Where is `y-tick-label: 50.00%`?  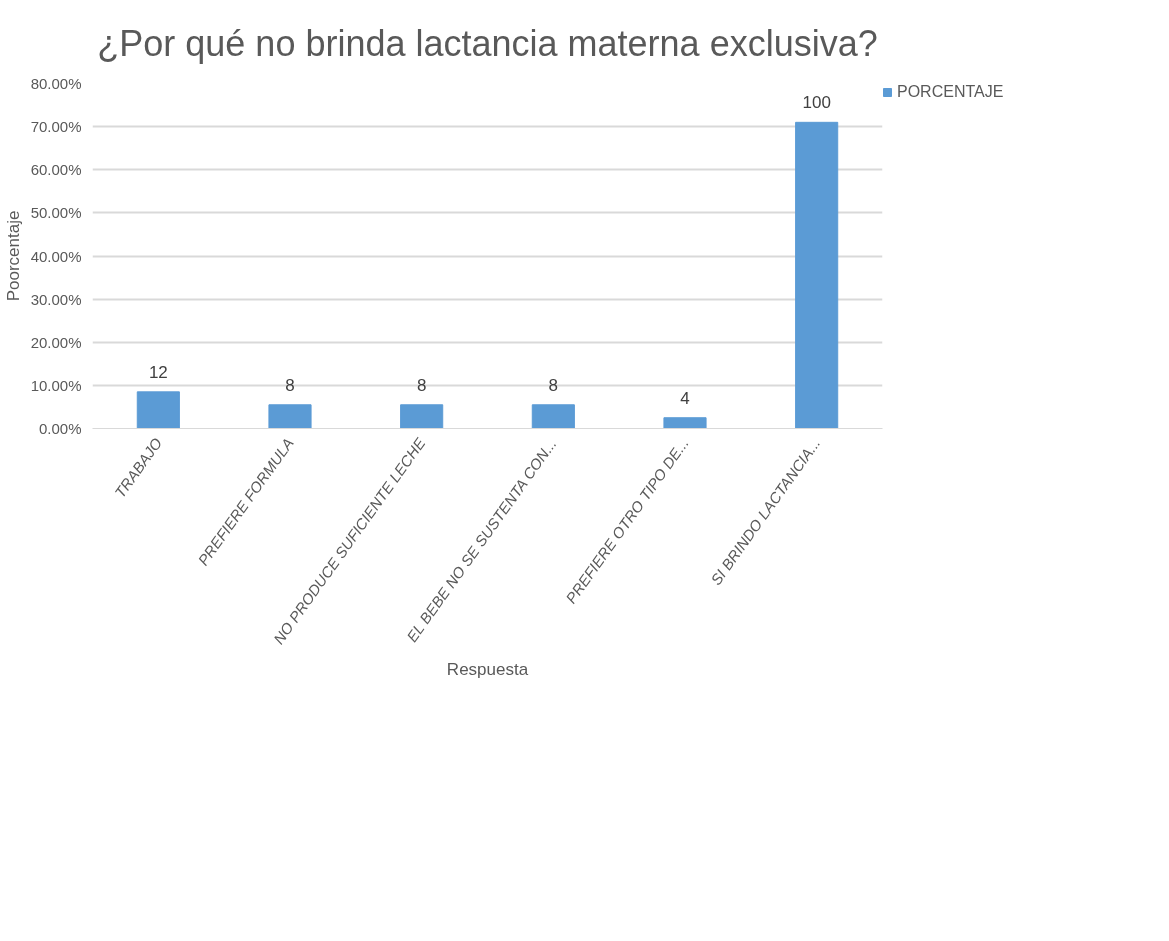 y-tick-label: 50.00% is located at coordinates (56, 213).